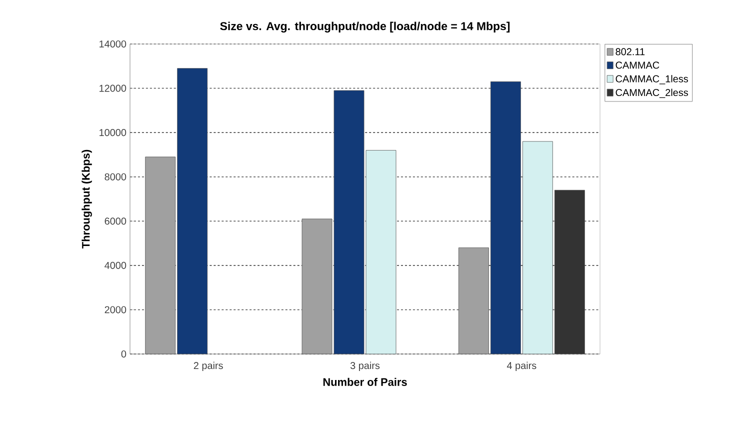 This screenshot has width=751, height=426. What do you see at coordinates (521, 367) in the screenshot?
I see `x-tick-label: 4 pairs` at bounding box center [521, 367].